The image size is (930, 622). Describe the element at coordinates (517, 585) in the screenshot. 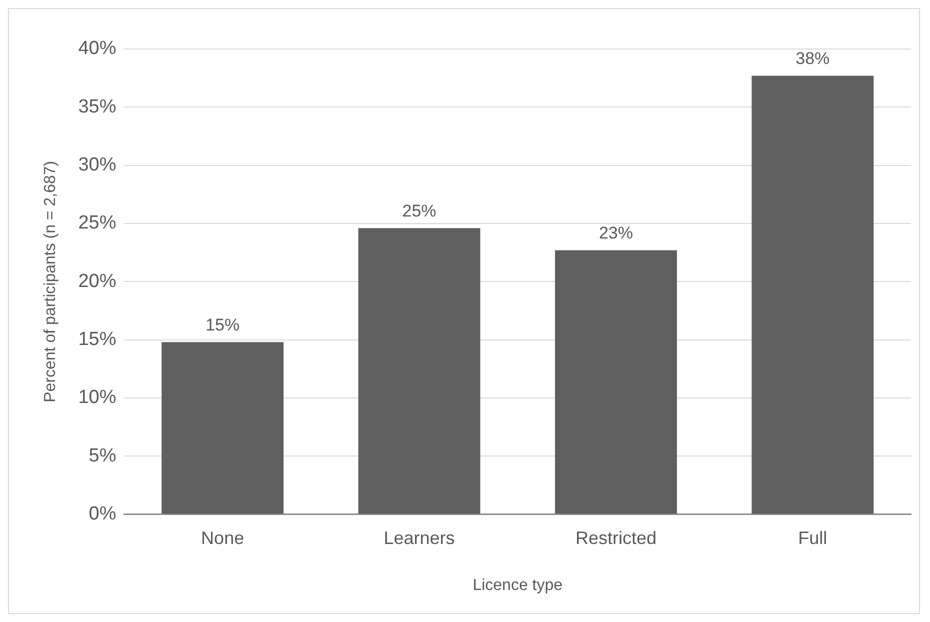

I see `x-axis-title: Licence type` at that location.